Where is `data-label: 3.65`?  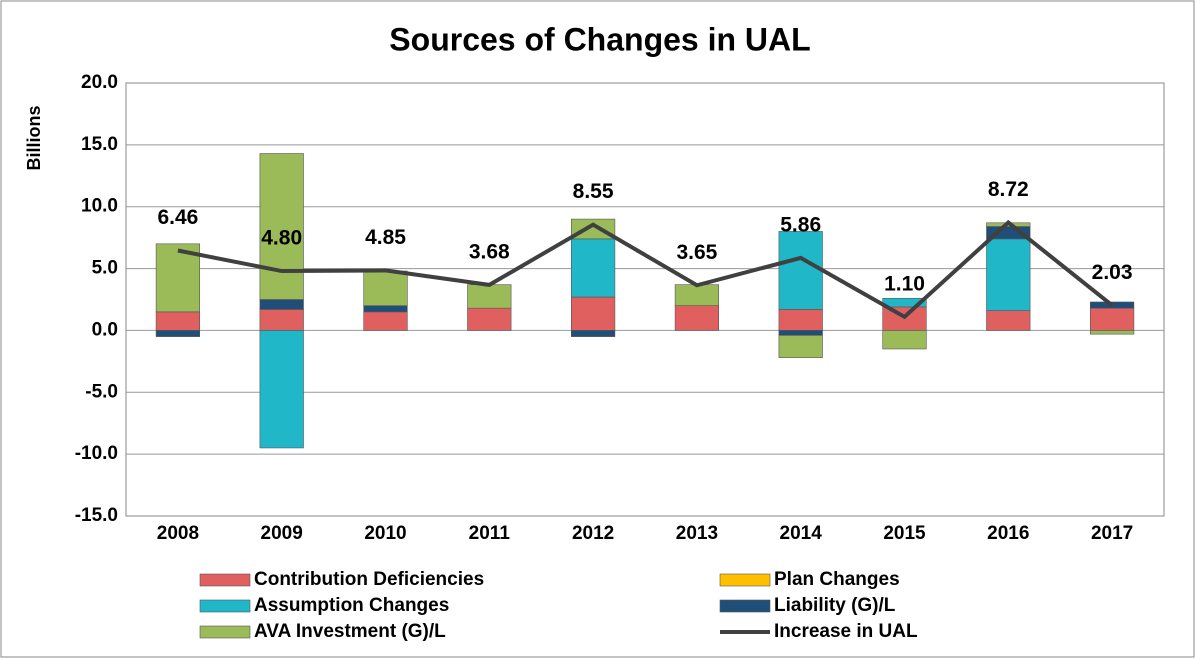
data-label: 3.65 is located at coordinates (696, 252).